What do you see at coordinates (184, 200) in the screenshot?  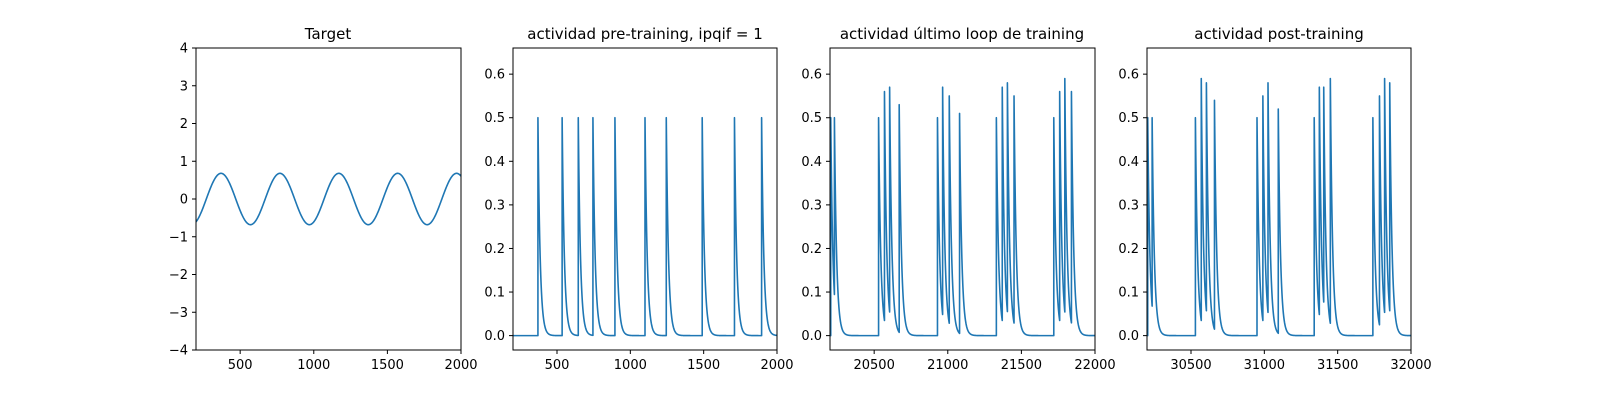 I see `y-tick-label: 0` at bounding box center [184, 200].